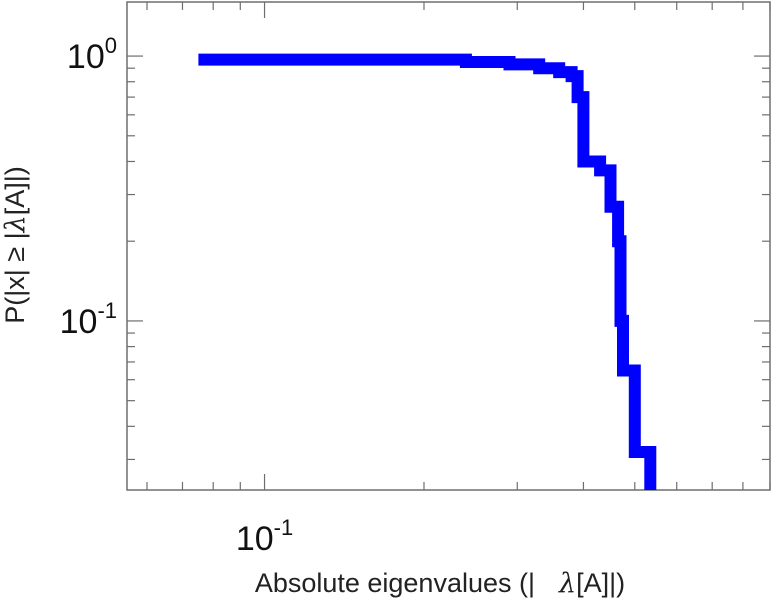 The height and width of the screenshot is (600, 775). Describe the element at coordinates (15, 245) in the screenshot. I see `y-axis-title: P(|x| ≥ |λ[A]|)` at that location.